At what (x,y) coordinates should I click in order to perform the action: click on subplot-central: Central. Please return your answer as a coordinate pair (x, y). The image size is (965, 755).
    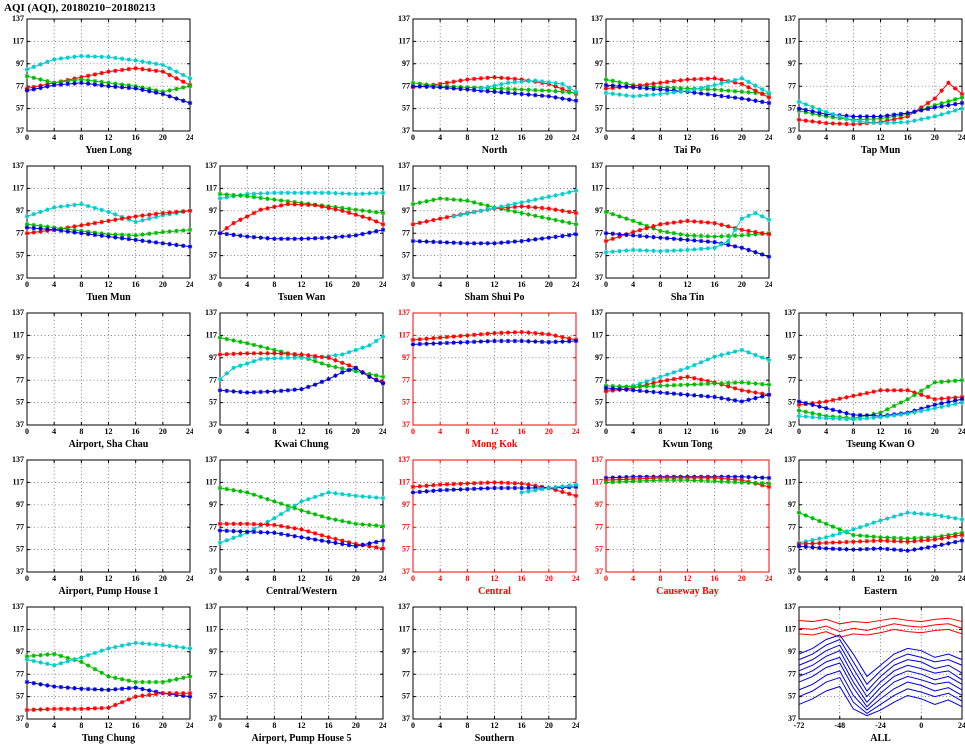
    Looking at the image, I should click on (482, 528).